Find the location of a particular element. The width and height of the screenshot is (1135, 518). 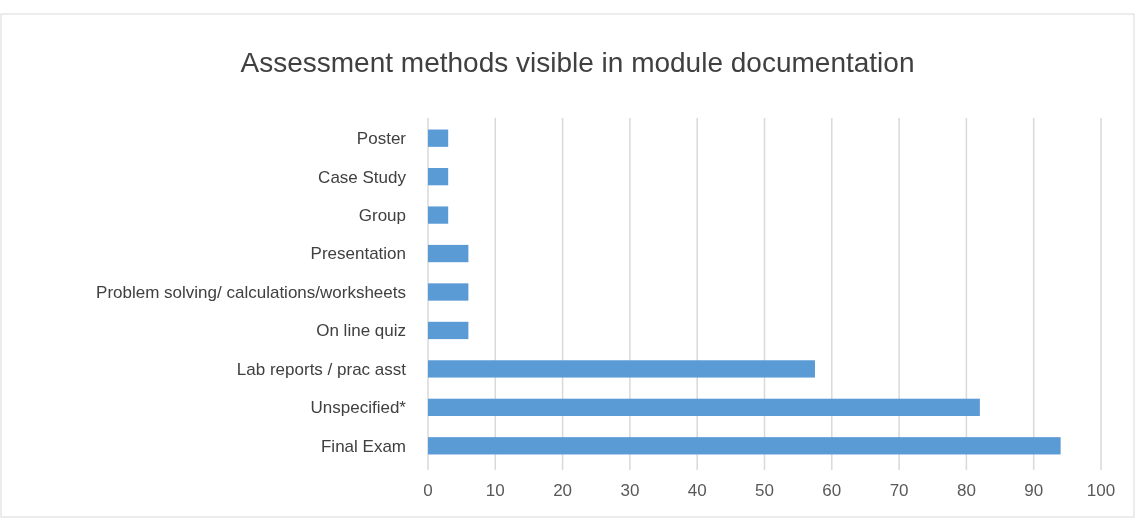

x-tick-label: 50 is located at coordinates (764, 490).